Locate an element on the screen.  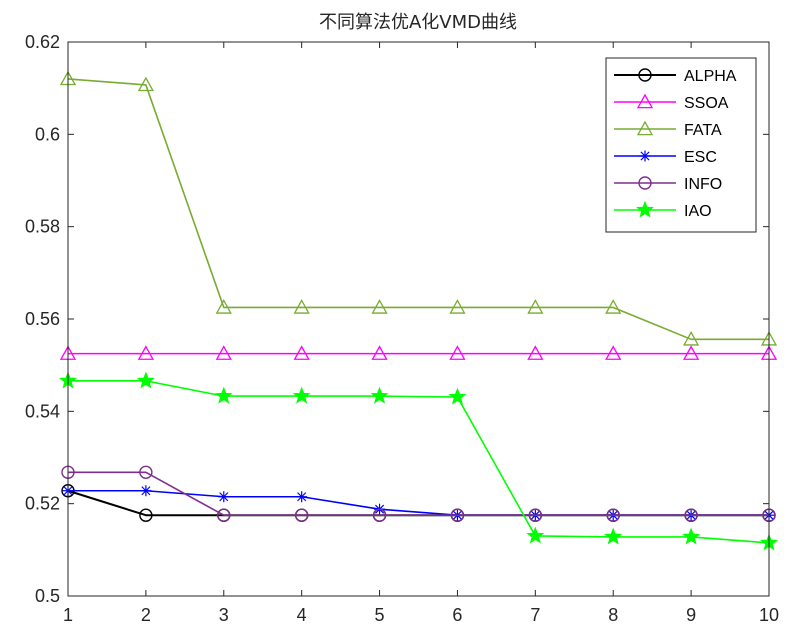
x-tick-label: 6 is located at coordinates (457, 615).